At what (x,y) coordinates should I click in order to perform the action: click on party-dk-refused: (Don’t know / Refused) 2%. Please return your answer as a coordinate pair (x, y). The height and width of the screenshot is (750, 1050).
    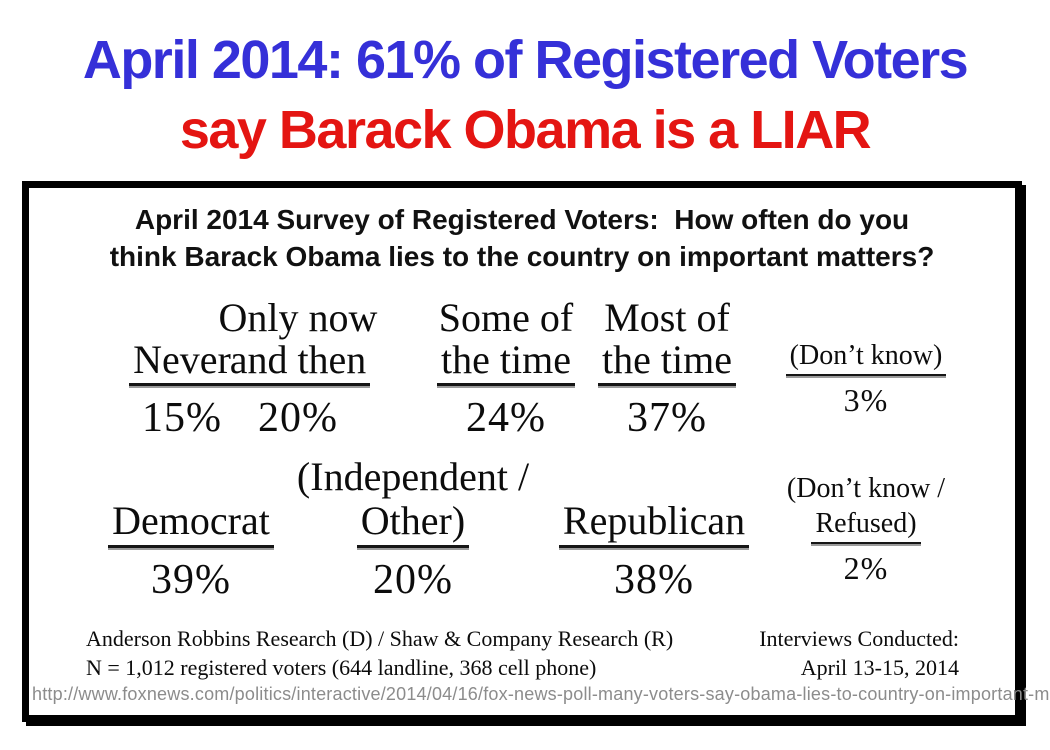
    Looking at the image, I should click on (866, 527).